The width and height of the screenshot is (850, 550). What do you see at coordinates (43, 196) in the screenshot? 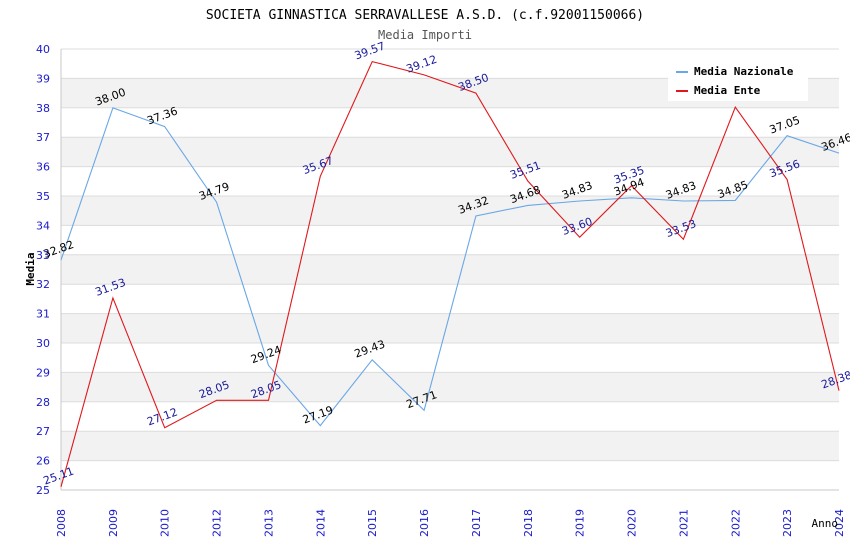
I see `y-tick-label: 35` at bounding box center [43, 196].